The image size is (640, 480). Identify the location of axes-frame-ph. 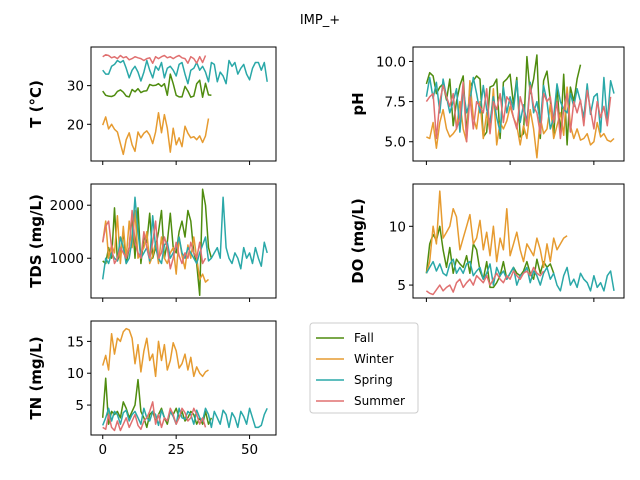
(518, 104).